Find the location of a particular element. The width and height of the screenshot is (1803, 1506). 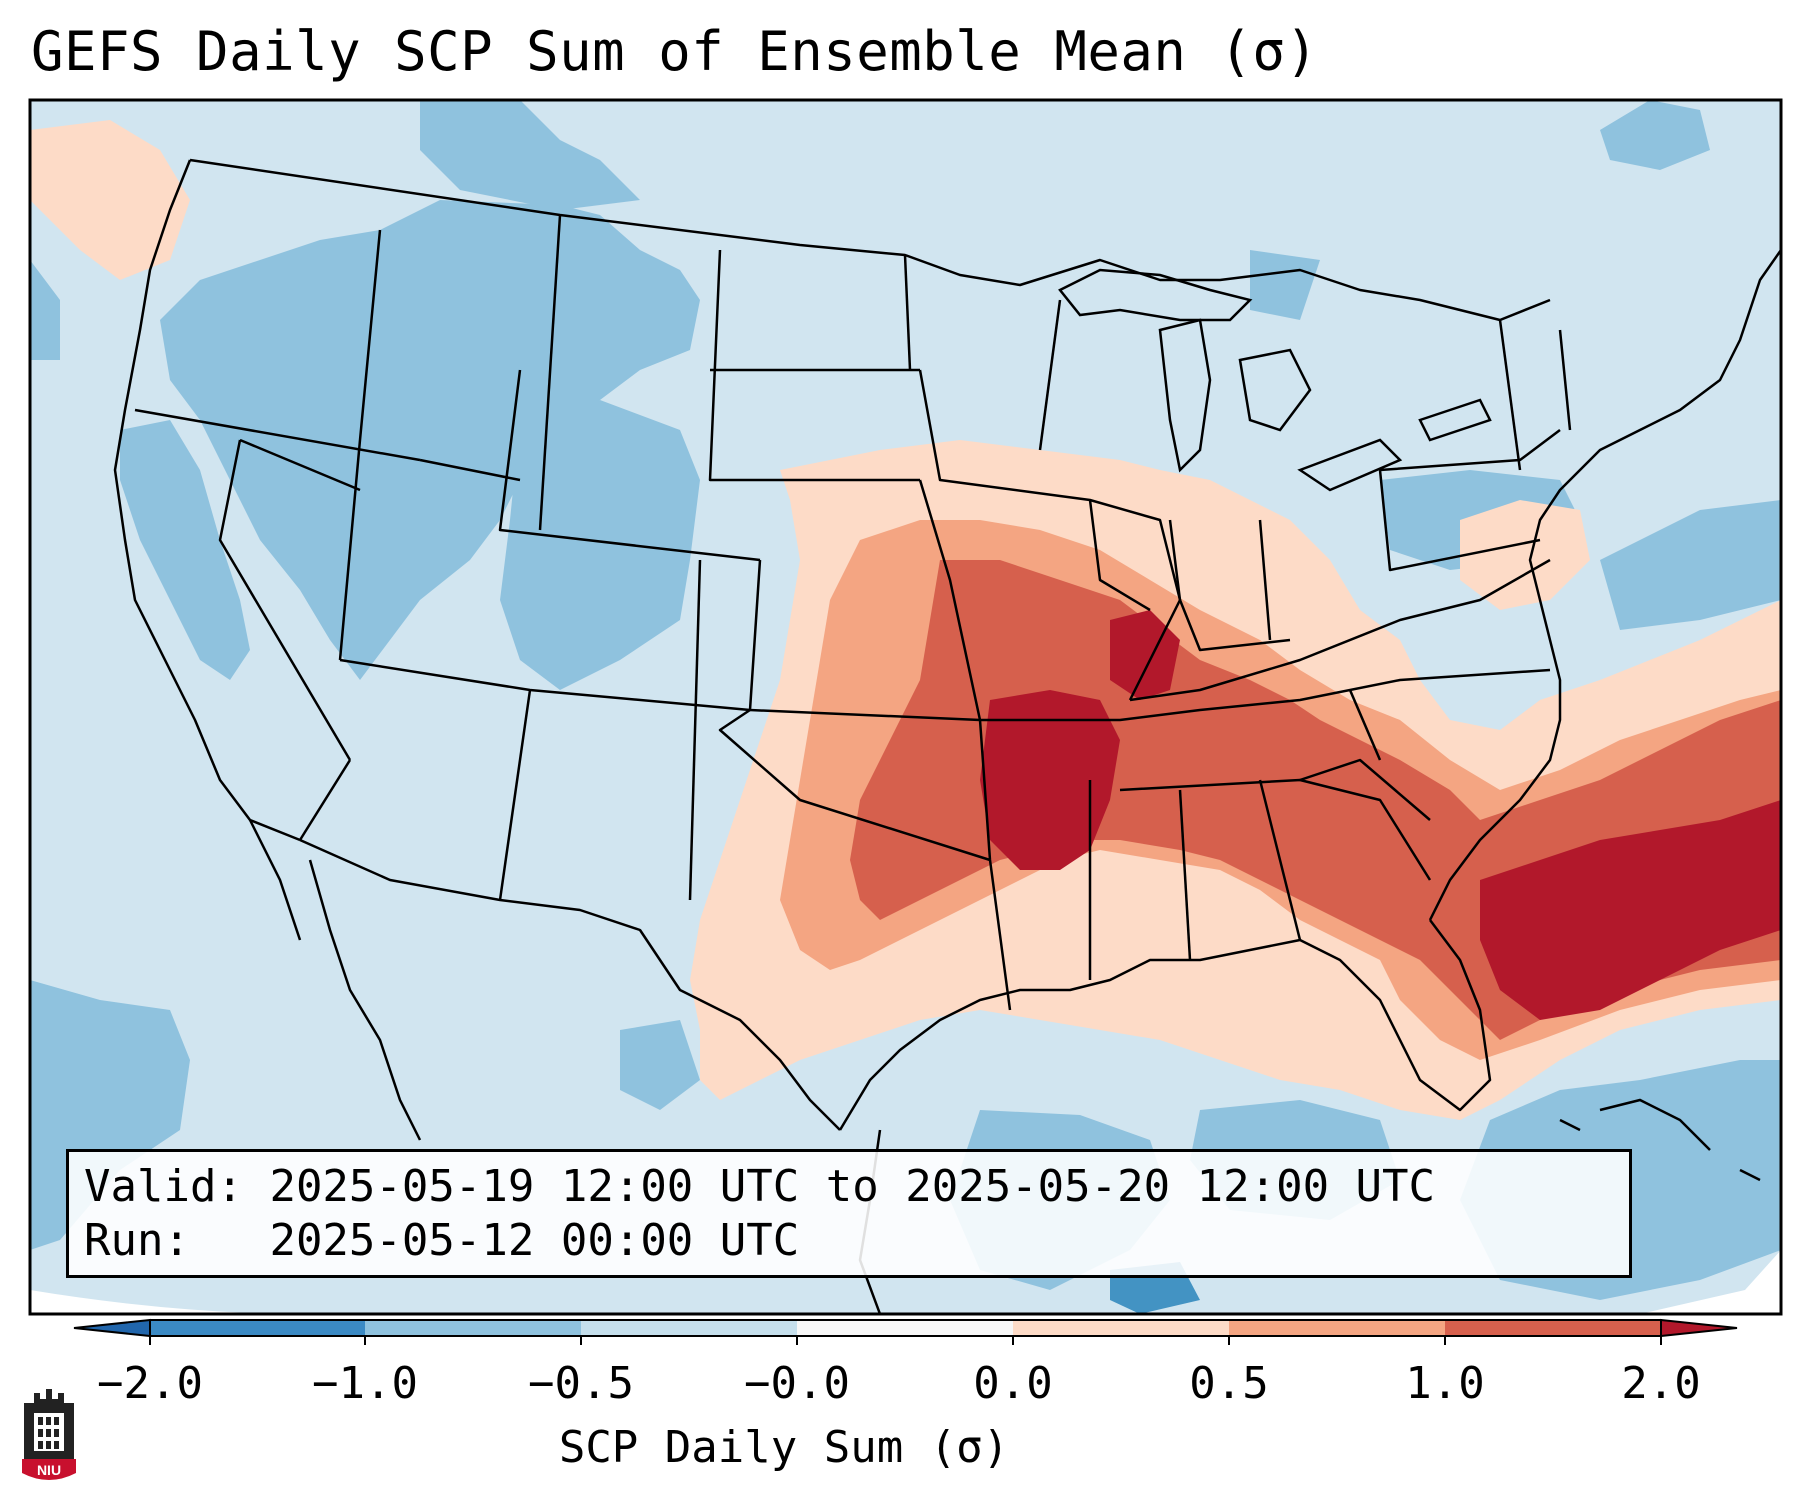

colorbar-tick-label: 0.5 is located at coordinates (1229, 1383).